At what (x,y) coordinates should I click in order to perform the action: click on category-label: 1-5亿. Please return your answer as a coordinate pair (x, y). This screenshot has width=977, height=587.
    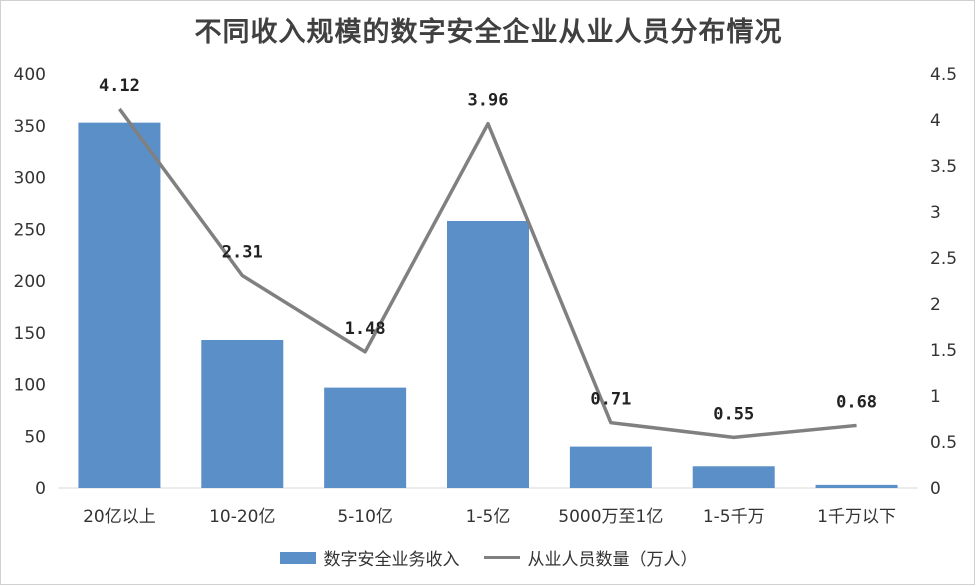
    Looking at the image, I should click on (488, 517).